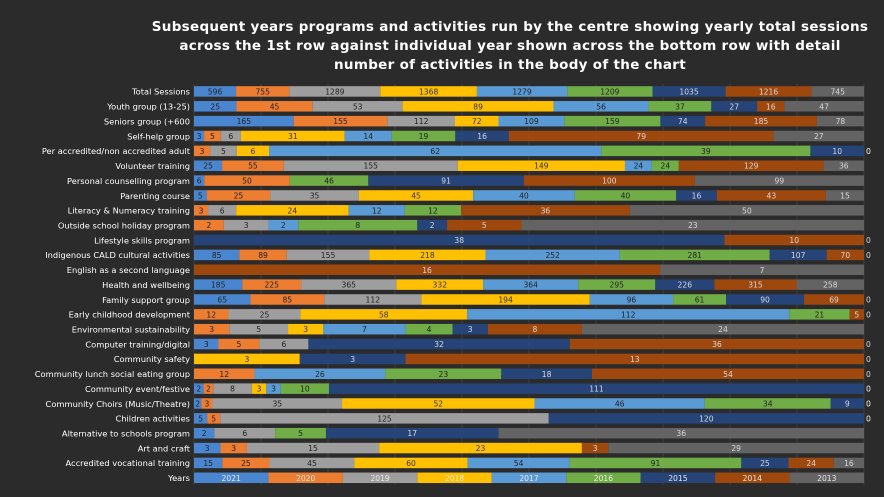  I want to click on data-label: 72, so click(477, 121).